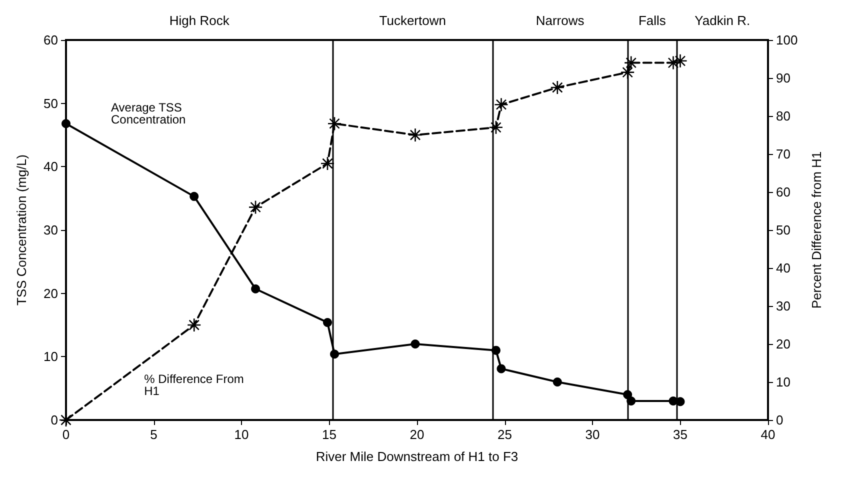 This screenshot has width=848, height=480. I want to click on y2-tick-label: 50, so click(783, 230).